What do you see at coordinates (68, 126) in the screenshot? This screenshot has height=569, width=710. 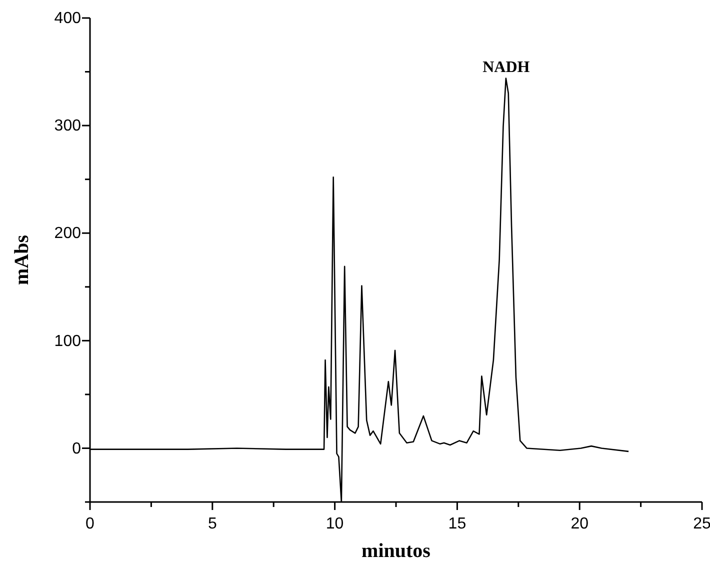 I see `y-tick-label: 300` at bounding box center [68, 126].